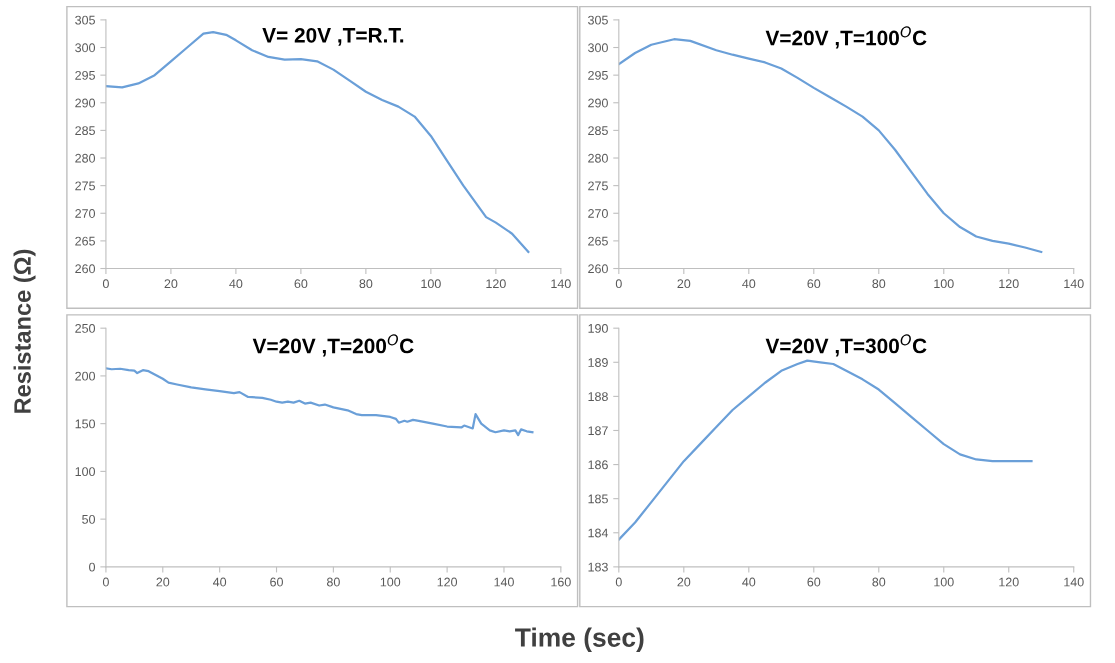  What do you see at coordinates (333, 345) in the screenshot?
I see `chart-title: V=20V ,T=200$^{O}$C` at bounding box center [333, 345].